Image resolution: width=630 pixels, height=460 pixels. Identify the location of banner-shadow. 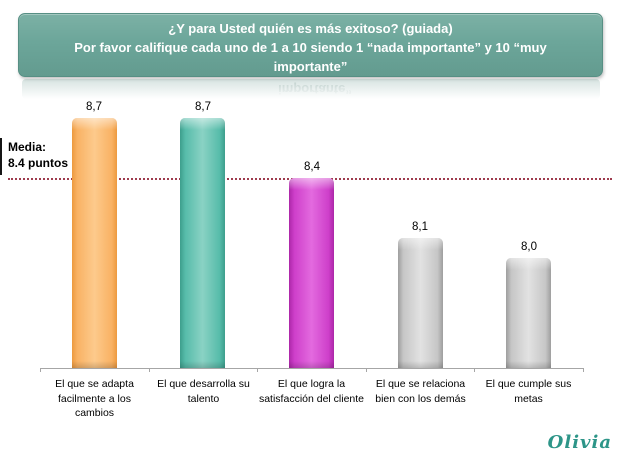
(311, 89).